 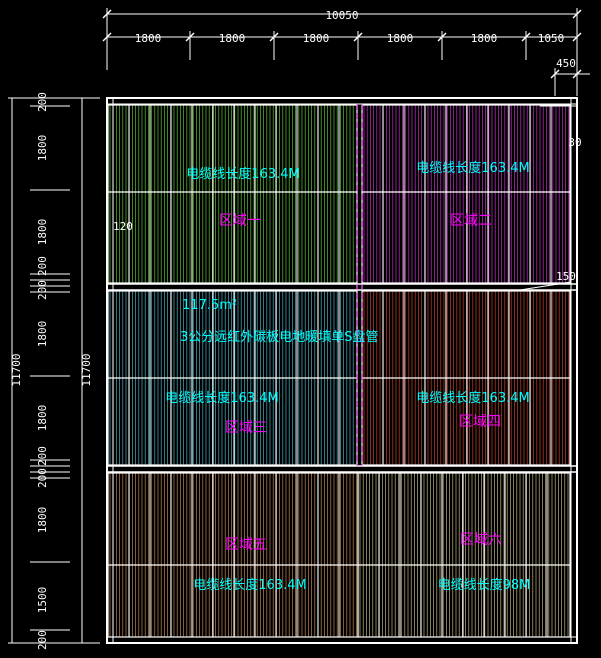 What do you see at coordinates (209, 305) in the screenshot?
I see `area-note: 117.5m²` at bounding box center [209, 305].